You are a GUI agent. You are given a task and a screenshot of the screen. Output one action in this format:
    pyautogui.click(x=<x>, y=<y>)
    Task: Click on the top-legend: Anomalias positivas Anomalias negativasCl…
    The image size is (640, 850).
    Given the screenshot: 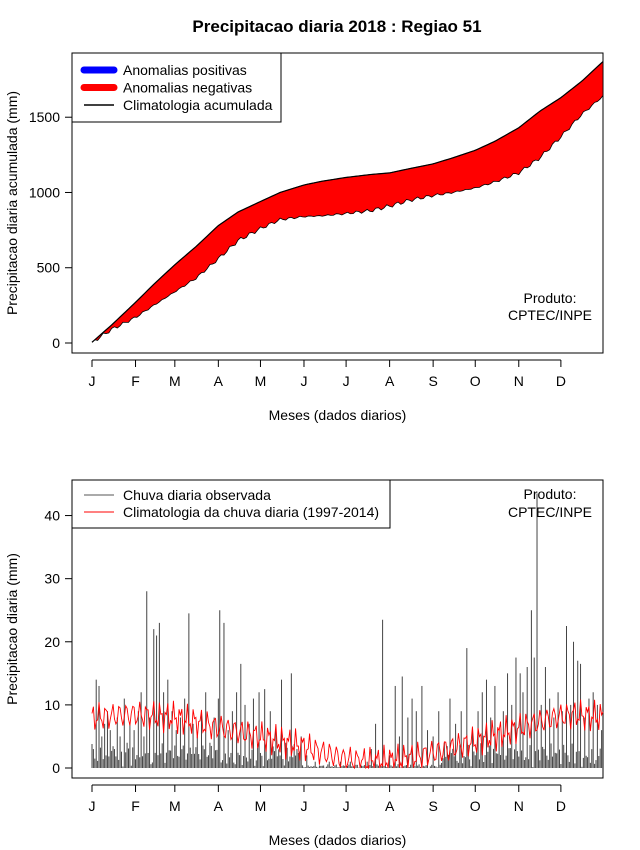 What is the action you would take?
    pyautogui.click(x=176, y=87)
    